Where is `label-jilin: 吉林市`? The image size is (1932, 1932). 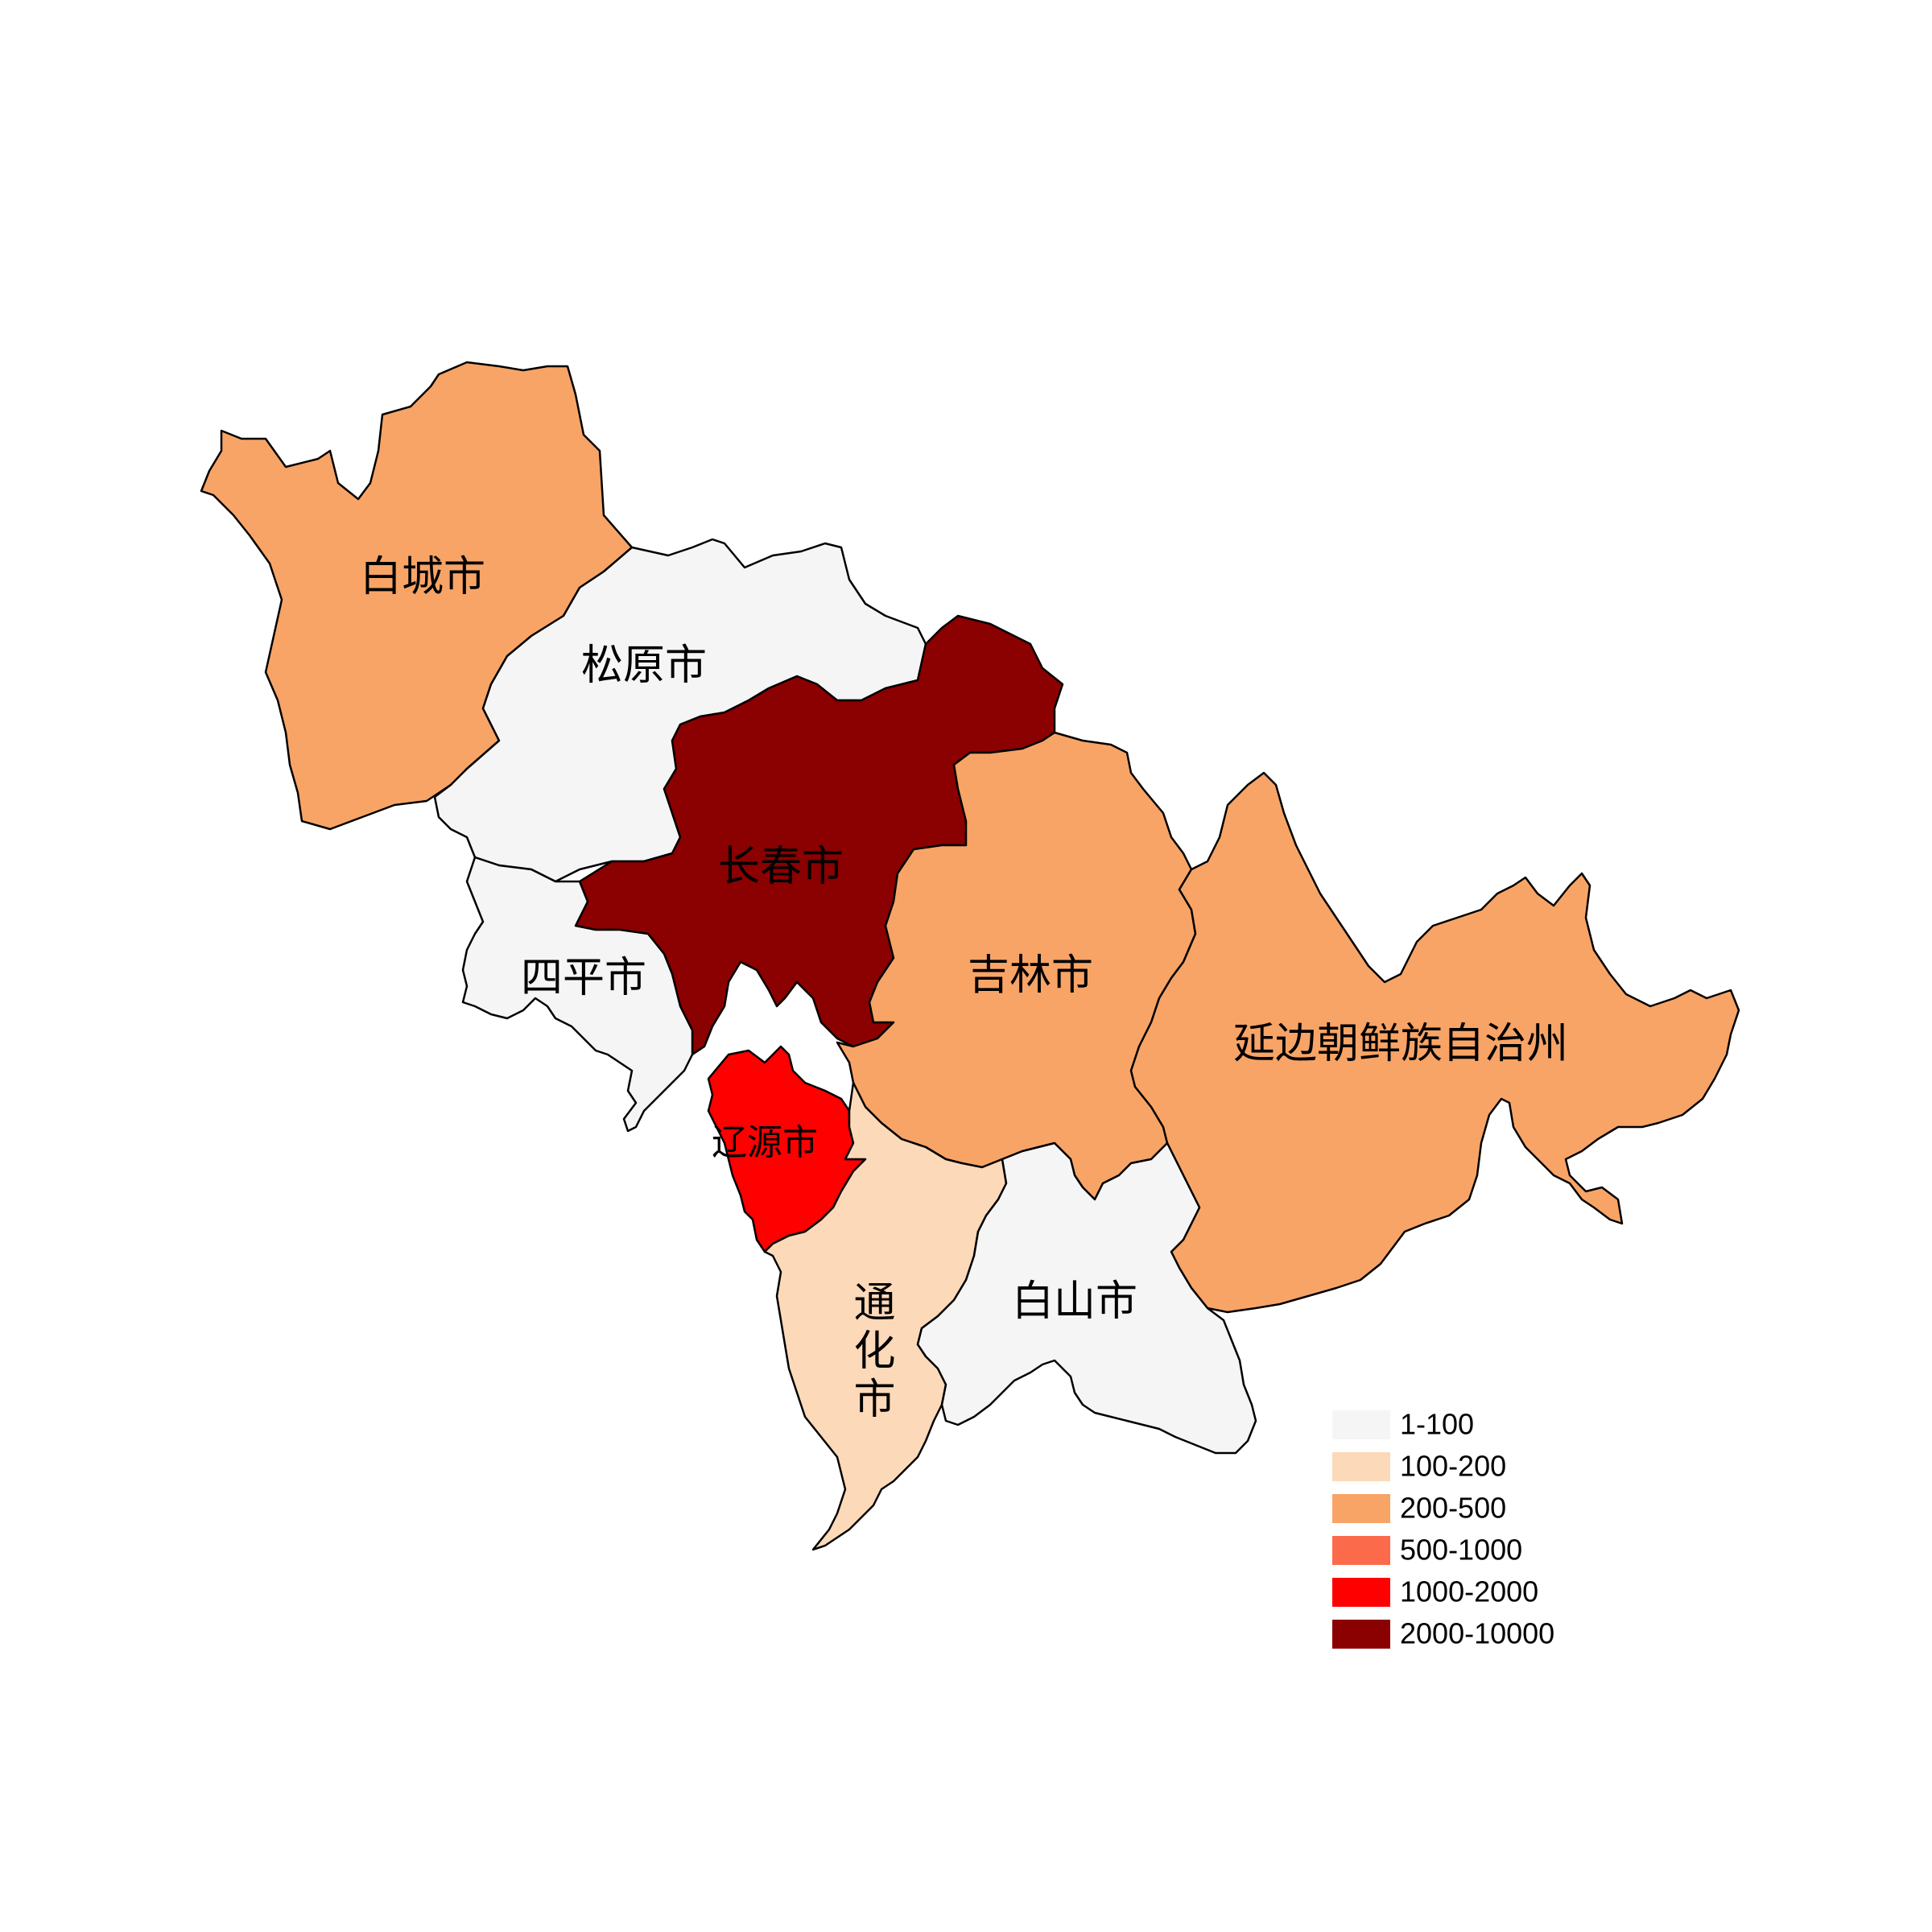 label-jilin: 吉林市 is located at coordinates (1030, 976).